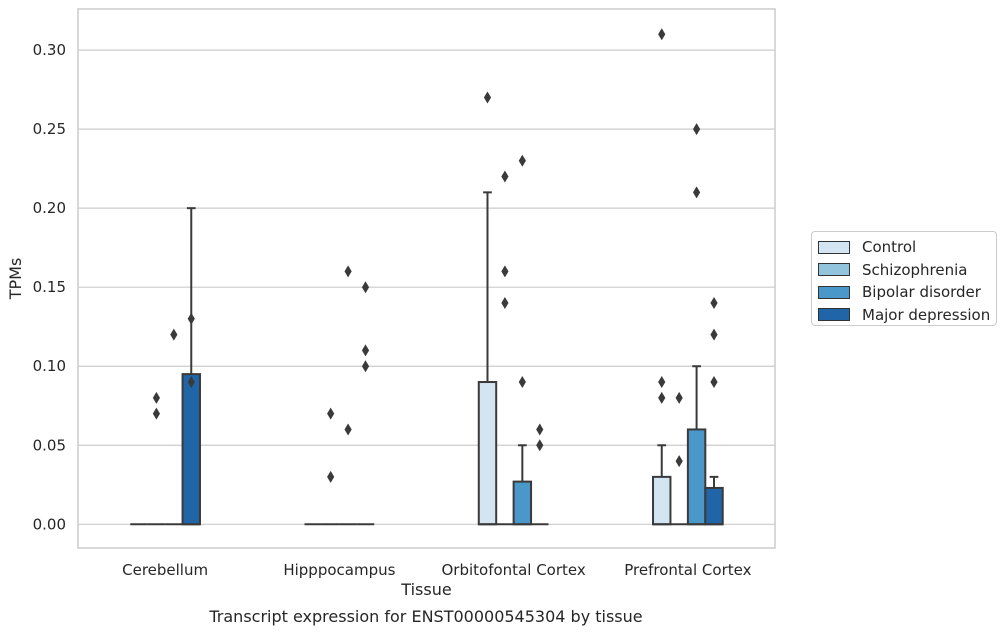  Describe the element at coordinates (915, 269) in the screenshot. I see `legend-label-schizophrenia: Schizophrenia` at that location.